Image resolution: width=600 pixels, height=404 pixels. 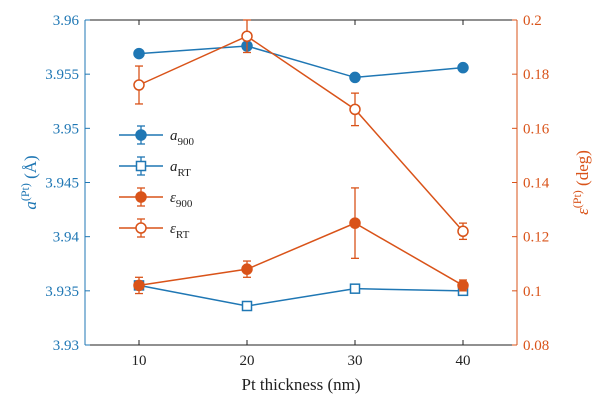 What do you see at coordinates (66, 21) in the screenshot?
I see `left-tick-label: 3.96` at bounding box center [66, 21].